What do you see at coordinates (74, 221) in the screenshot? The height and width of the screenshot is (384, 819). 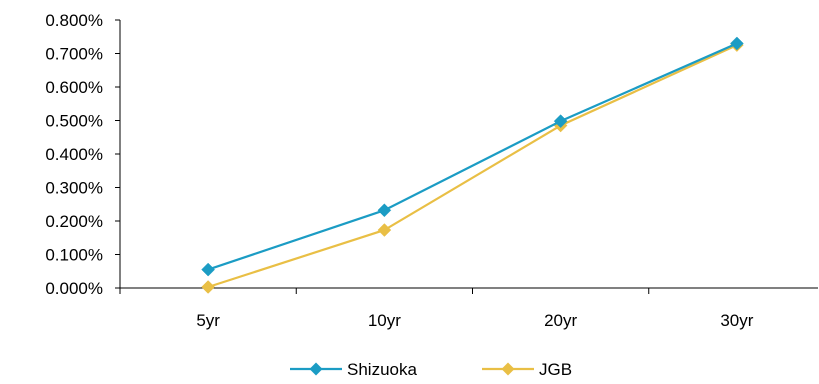 I see `y-tick-label: 0.200%` at bounding box center [74, 221].